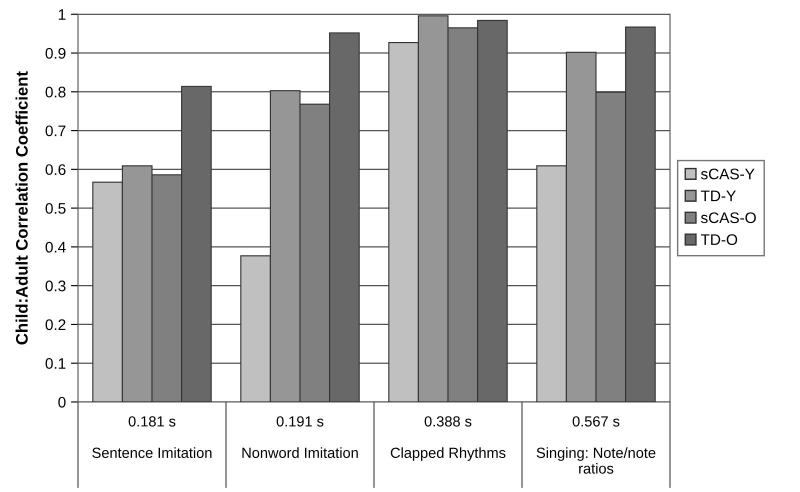  What do you see at coordinates (448, 438) in the screenshot?
I see `category-label: 0.388 s Clapped Rhythms` at bounding box center [448, 438].